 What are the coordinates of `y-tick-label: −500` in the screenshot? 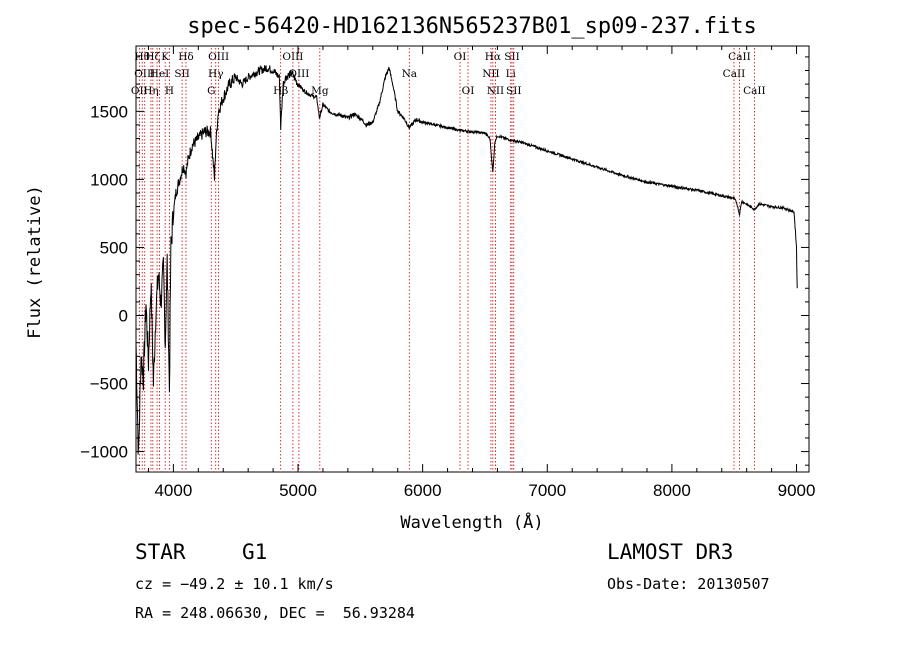 It's located at (109, 384).